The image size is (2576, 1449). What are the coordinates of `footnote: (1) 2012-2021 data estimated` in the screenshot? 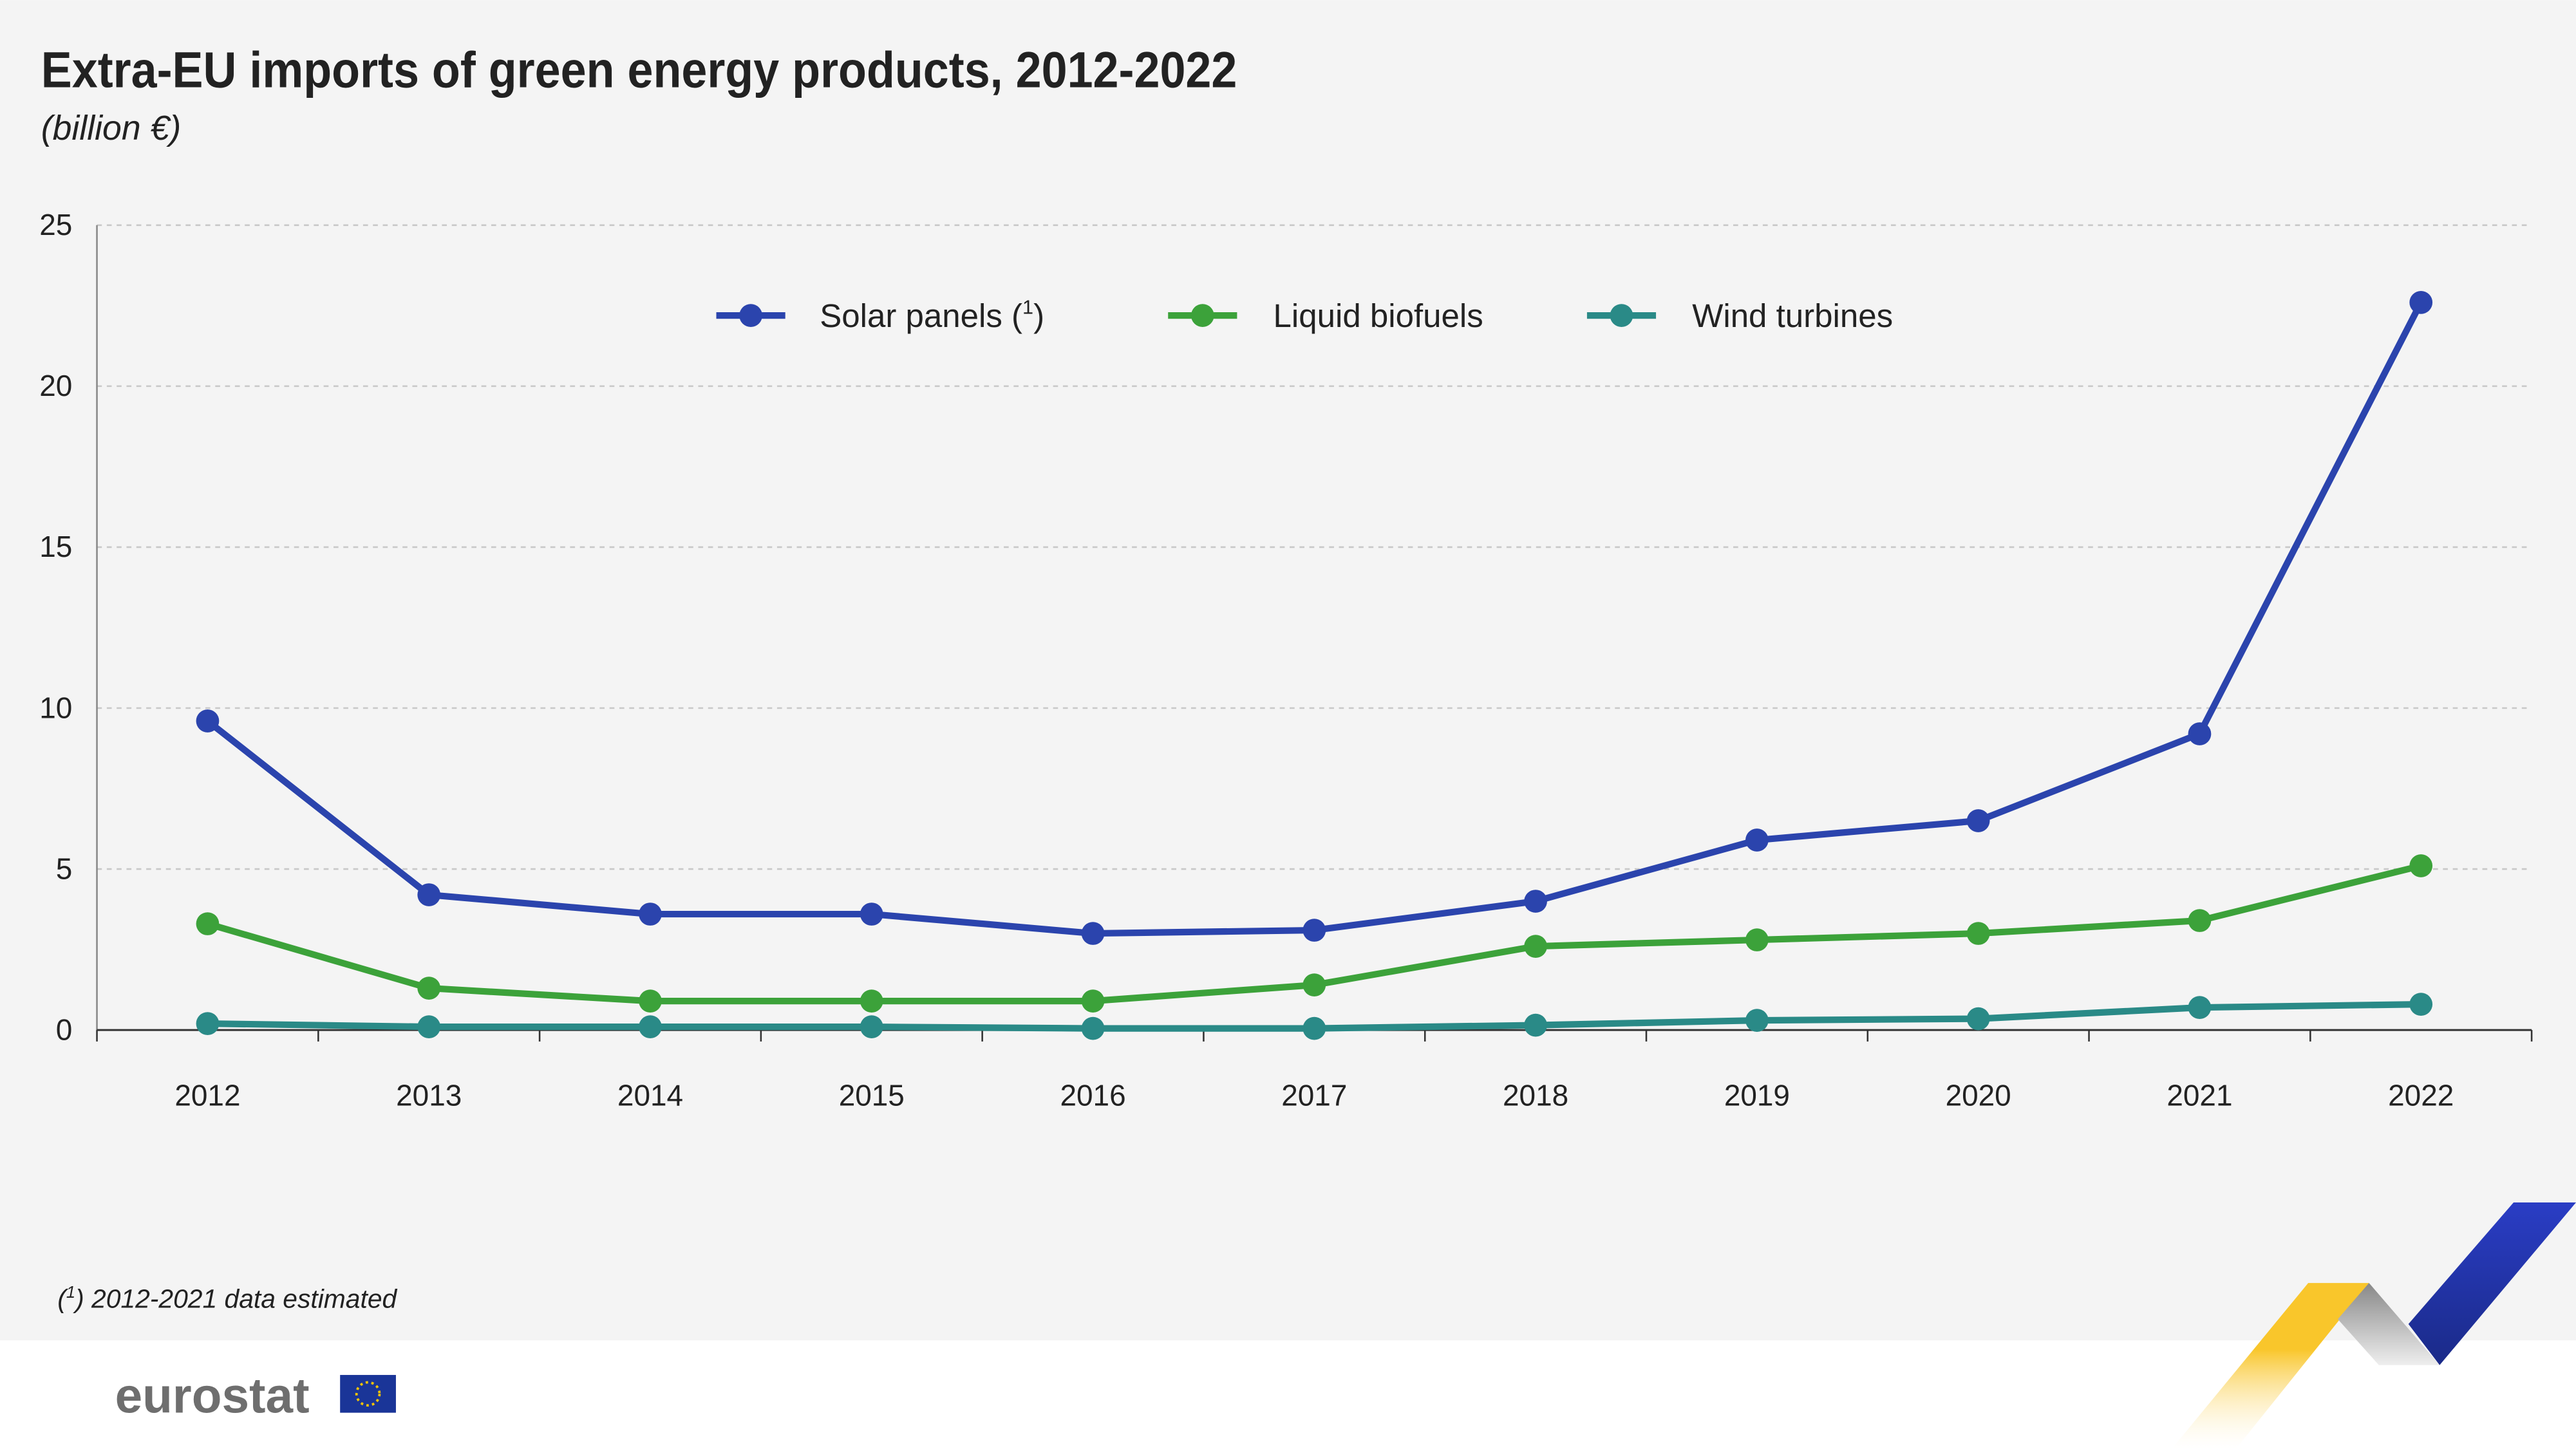 It's located at (227, 1298).